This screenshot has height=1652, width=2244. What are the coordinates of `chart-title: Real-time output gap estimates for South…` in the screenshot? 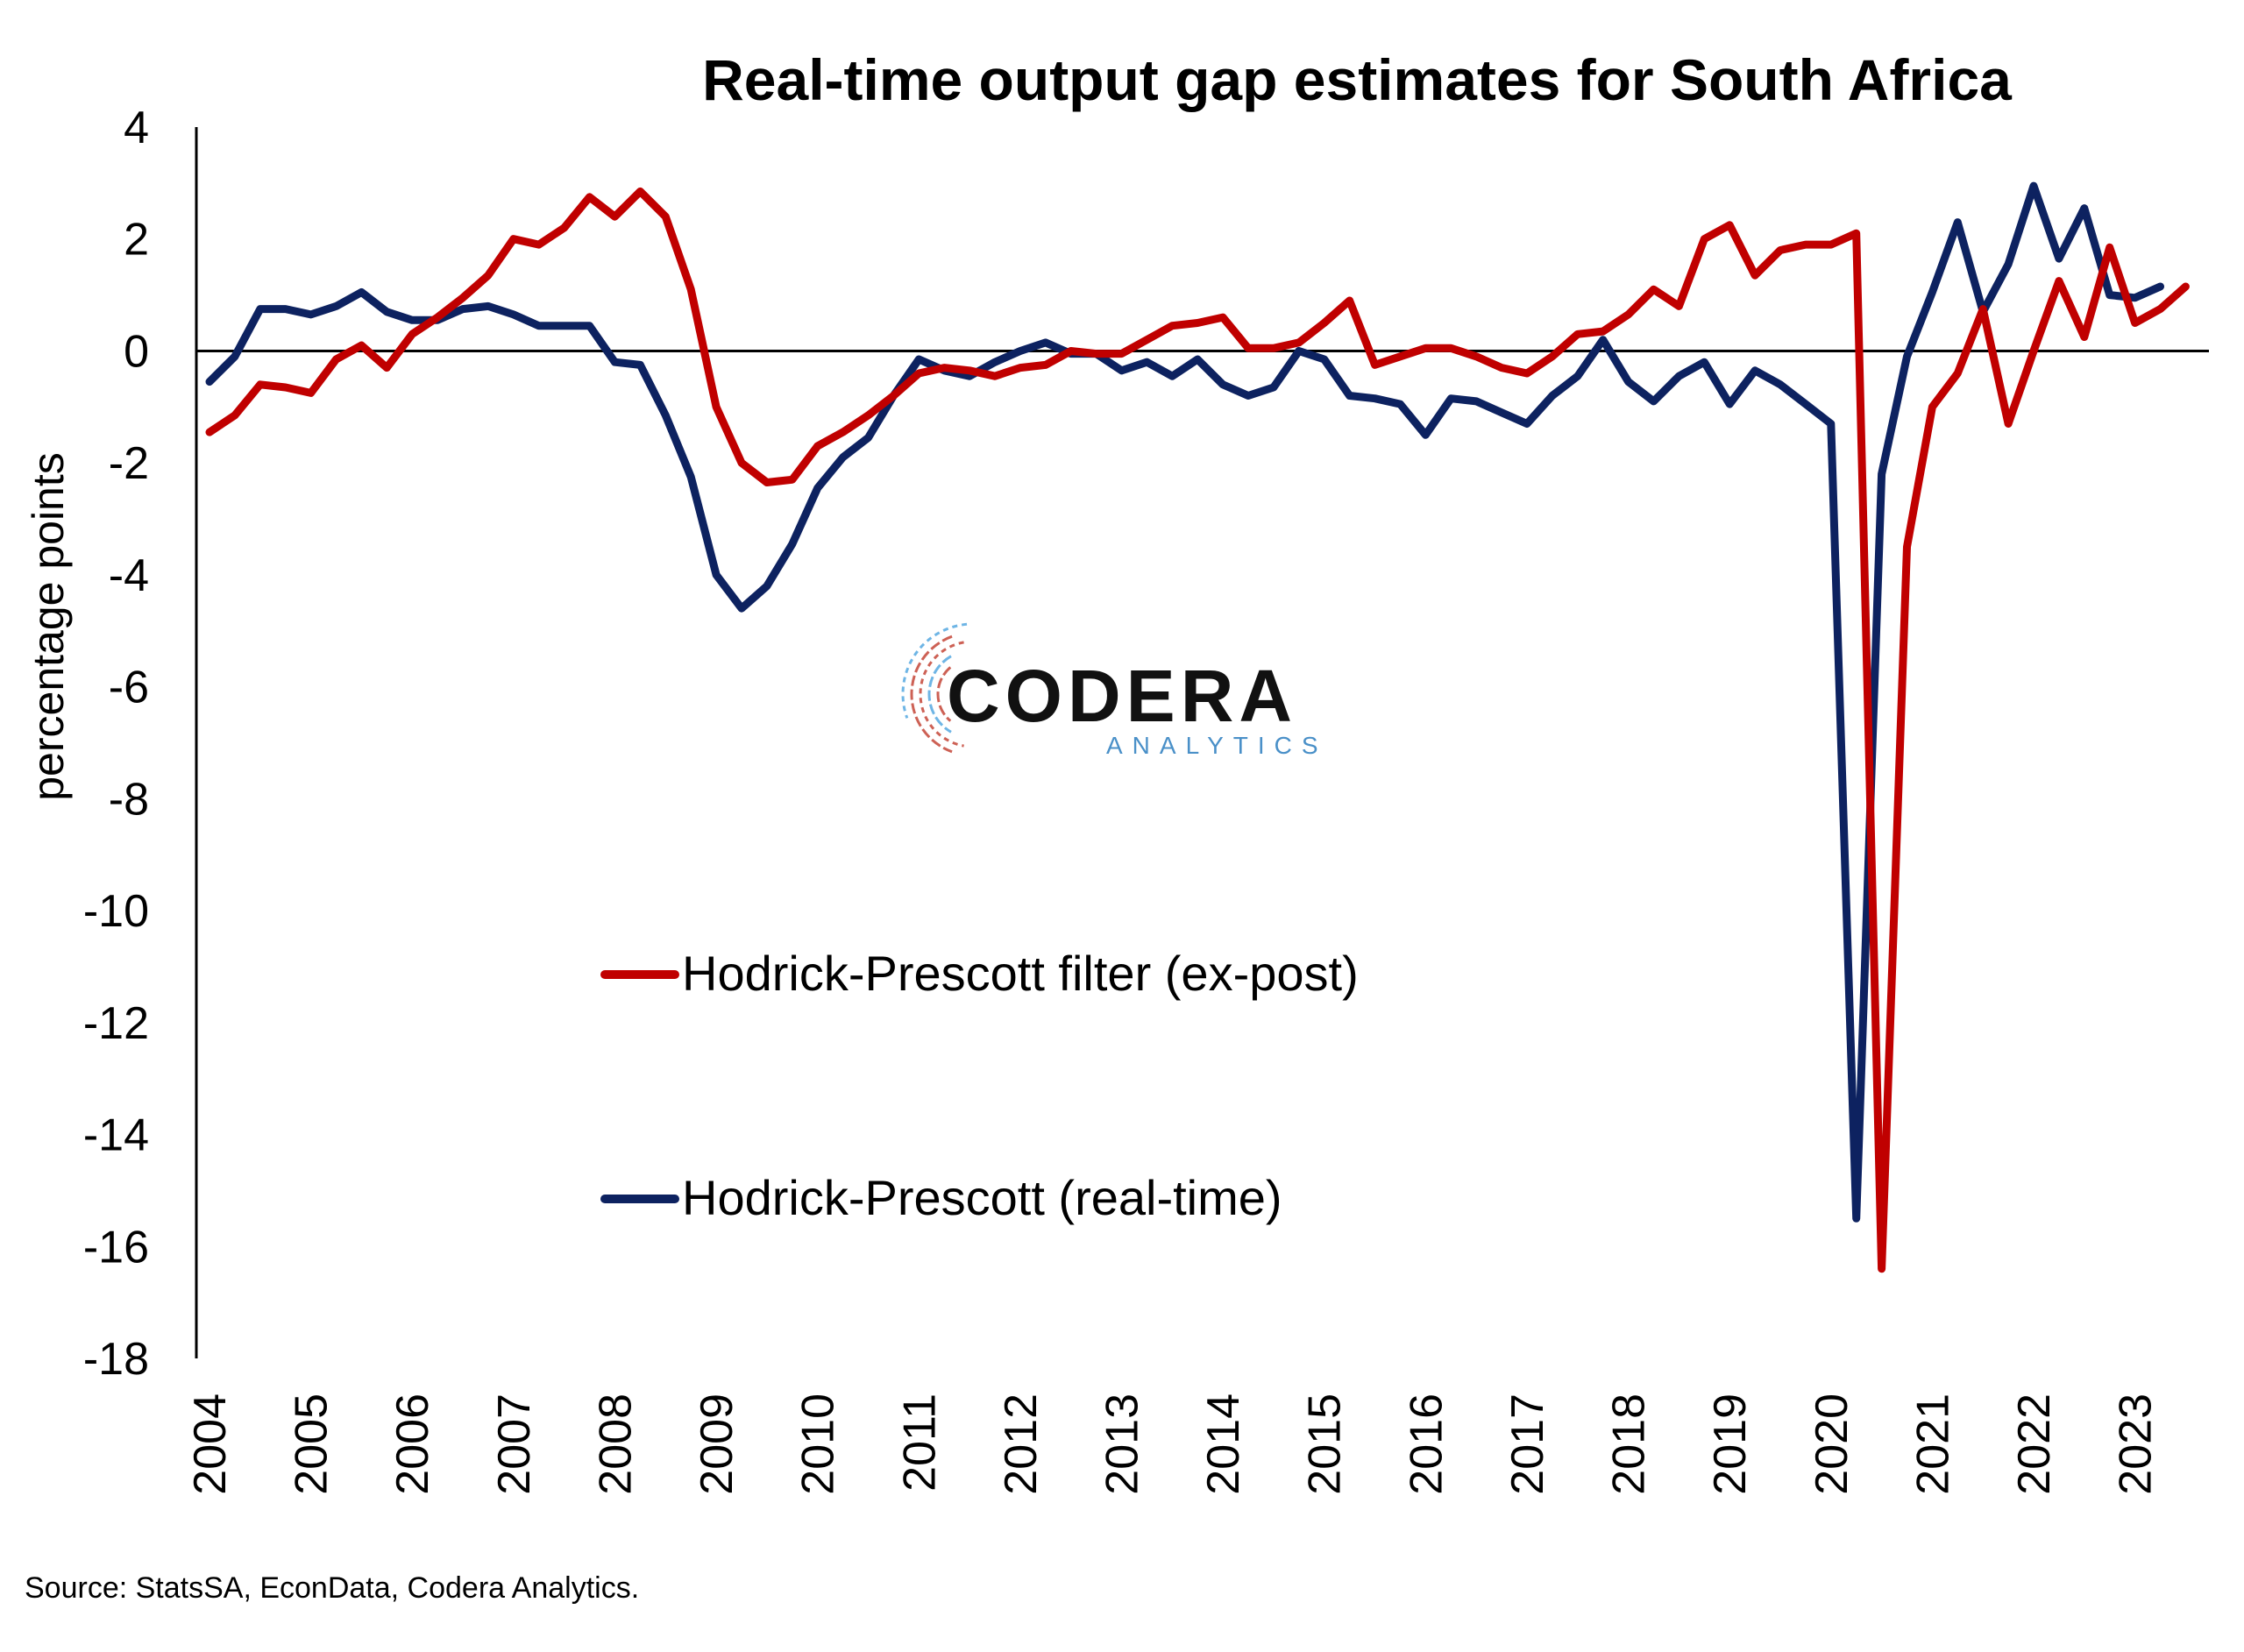 It's located at (1357, 79).